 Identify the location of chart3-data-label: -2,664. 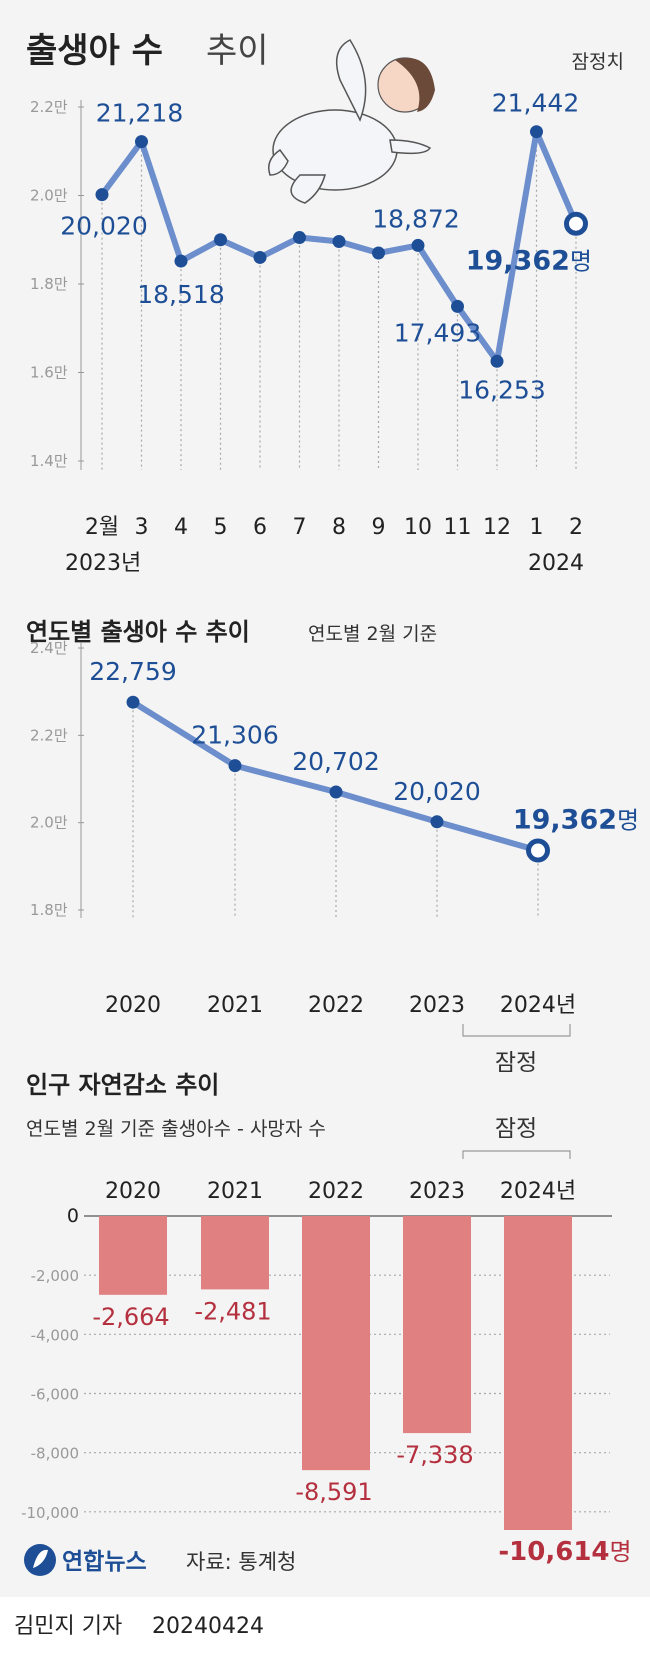
(130, 1317).